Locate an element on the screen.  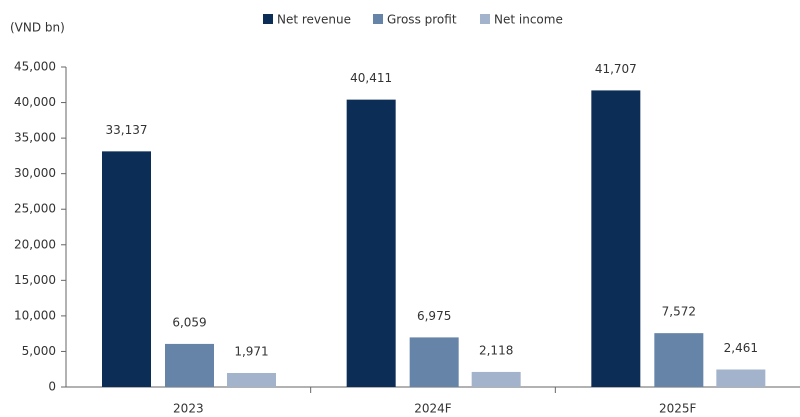
y-tick-label: 15,000 is located at coordinates (35, 280).